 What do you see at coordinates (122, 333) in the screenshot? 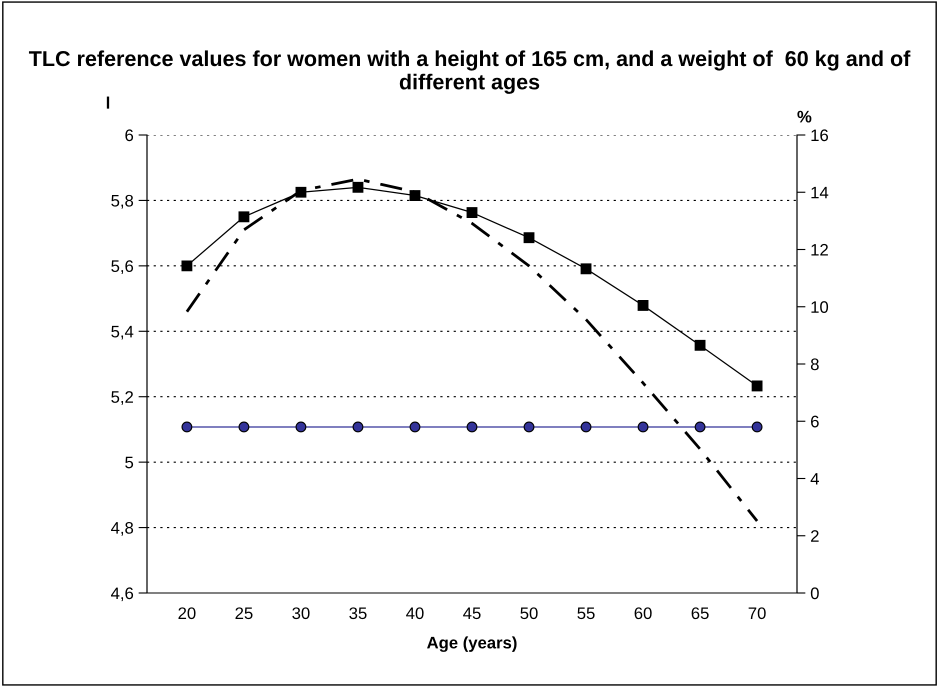
I see `y-tick-label: 5,4` at bounding box center [122, 333].